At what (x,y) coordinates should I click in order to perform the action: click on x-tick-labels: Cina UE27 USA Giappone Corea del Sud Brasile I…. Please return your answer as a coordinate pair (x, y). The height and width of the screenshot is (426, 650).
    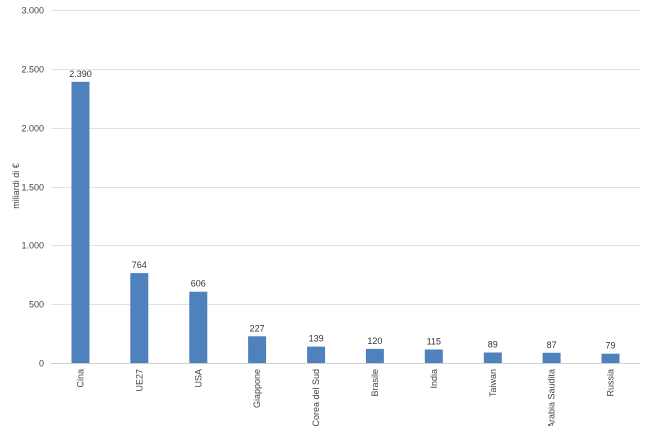
    Looking at the image, I should click on (346, 397).